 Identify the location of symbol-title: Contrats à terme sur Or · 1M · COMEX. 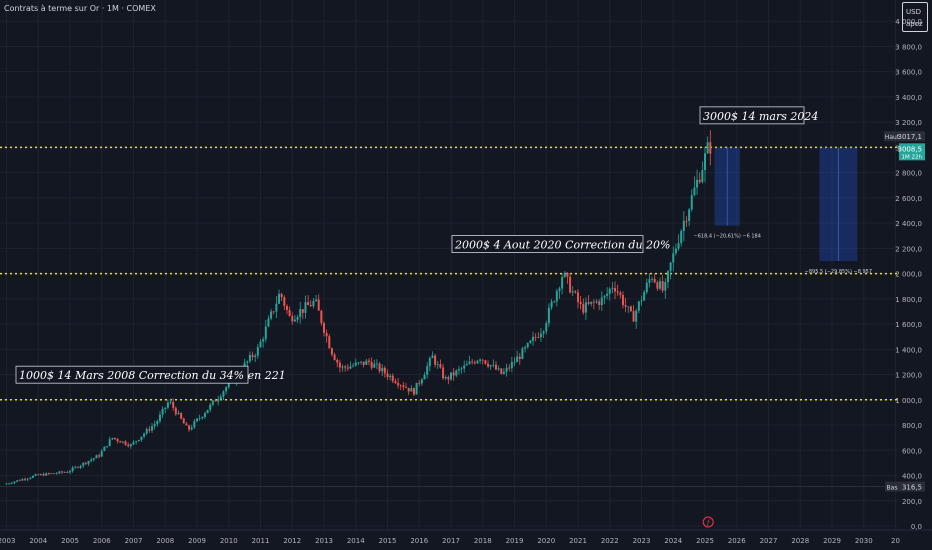
(80, 8).